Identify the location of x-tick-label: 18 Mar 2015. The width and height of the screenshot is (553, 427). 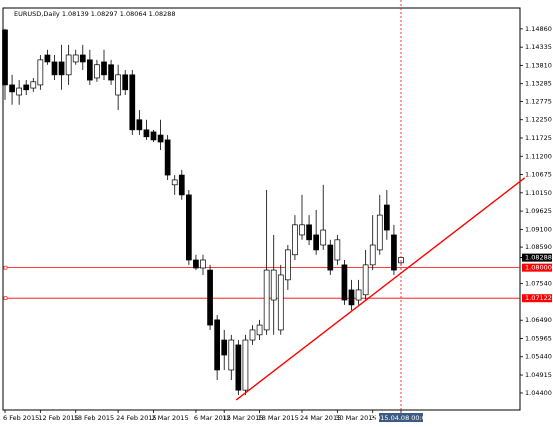
(278, 418).